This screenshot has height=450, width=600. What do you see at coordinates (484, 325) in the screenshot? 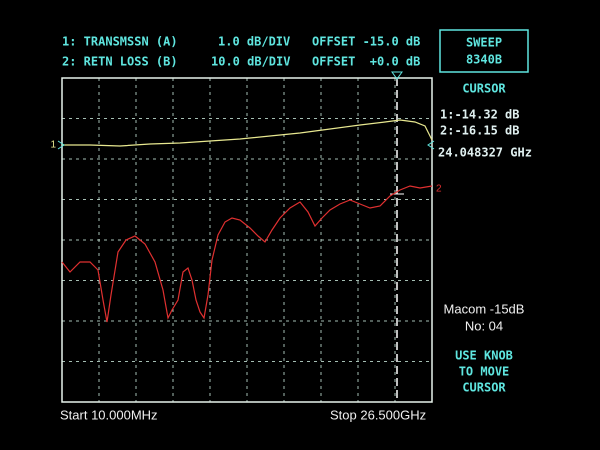
I see `device-number: No: 04` at bounding box center [484, 325].